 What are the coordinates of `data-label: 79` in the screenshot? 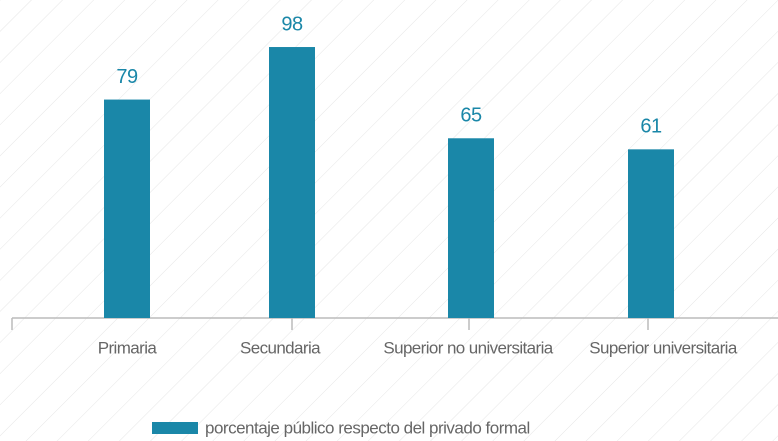 It's located at (127, 77).